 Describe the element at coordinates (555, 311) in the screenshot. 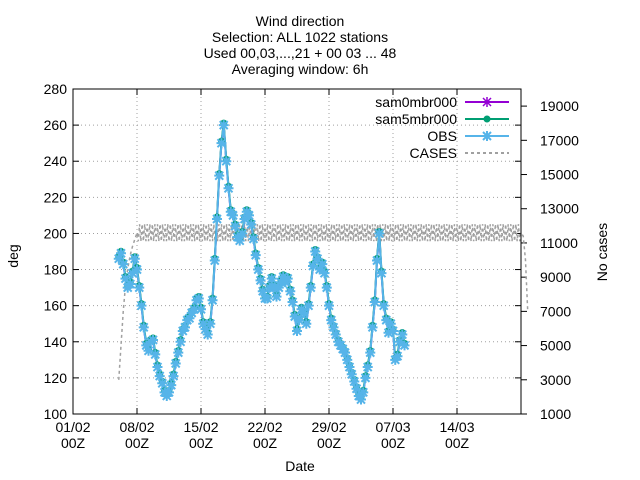

I see `y2-tick-label: 7000` at that location.